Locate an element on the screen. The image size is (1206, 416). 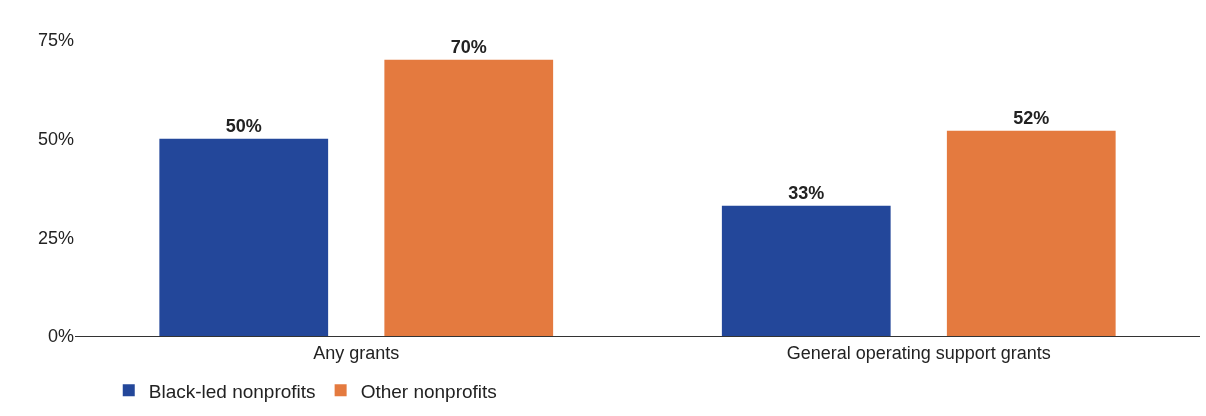
y-tick-label: 75% is located at coordinates (55, 40).